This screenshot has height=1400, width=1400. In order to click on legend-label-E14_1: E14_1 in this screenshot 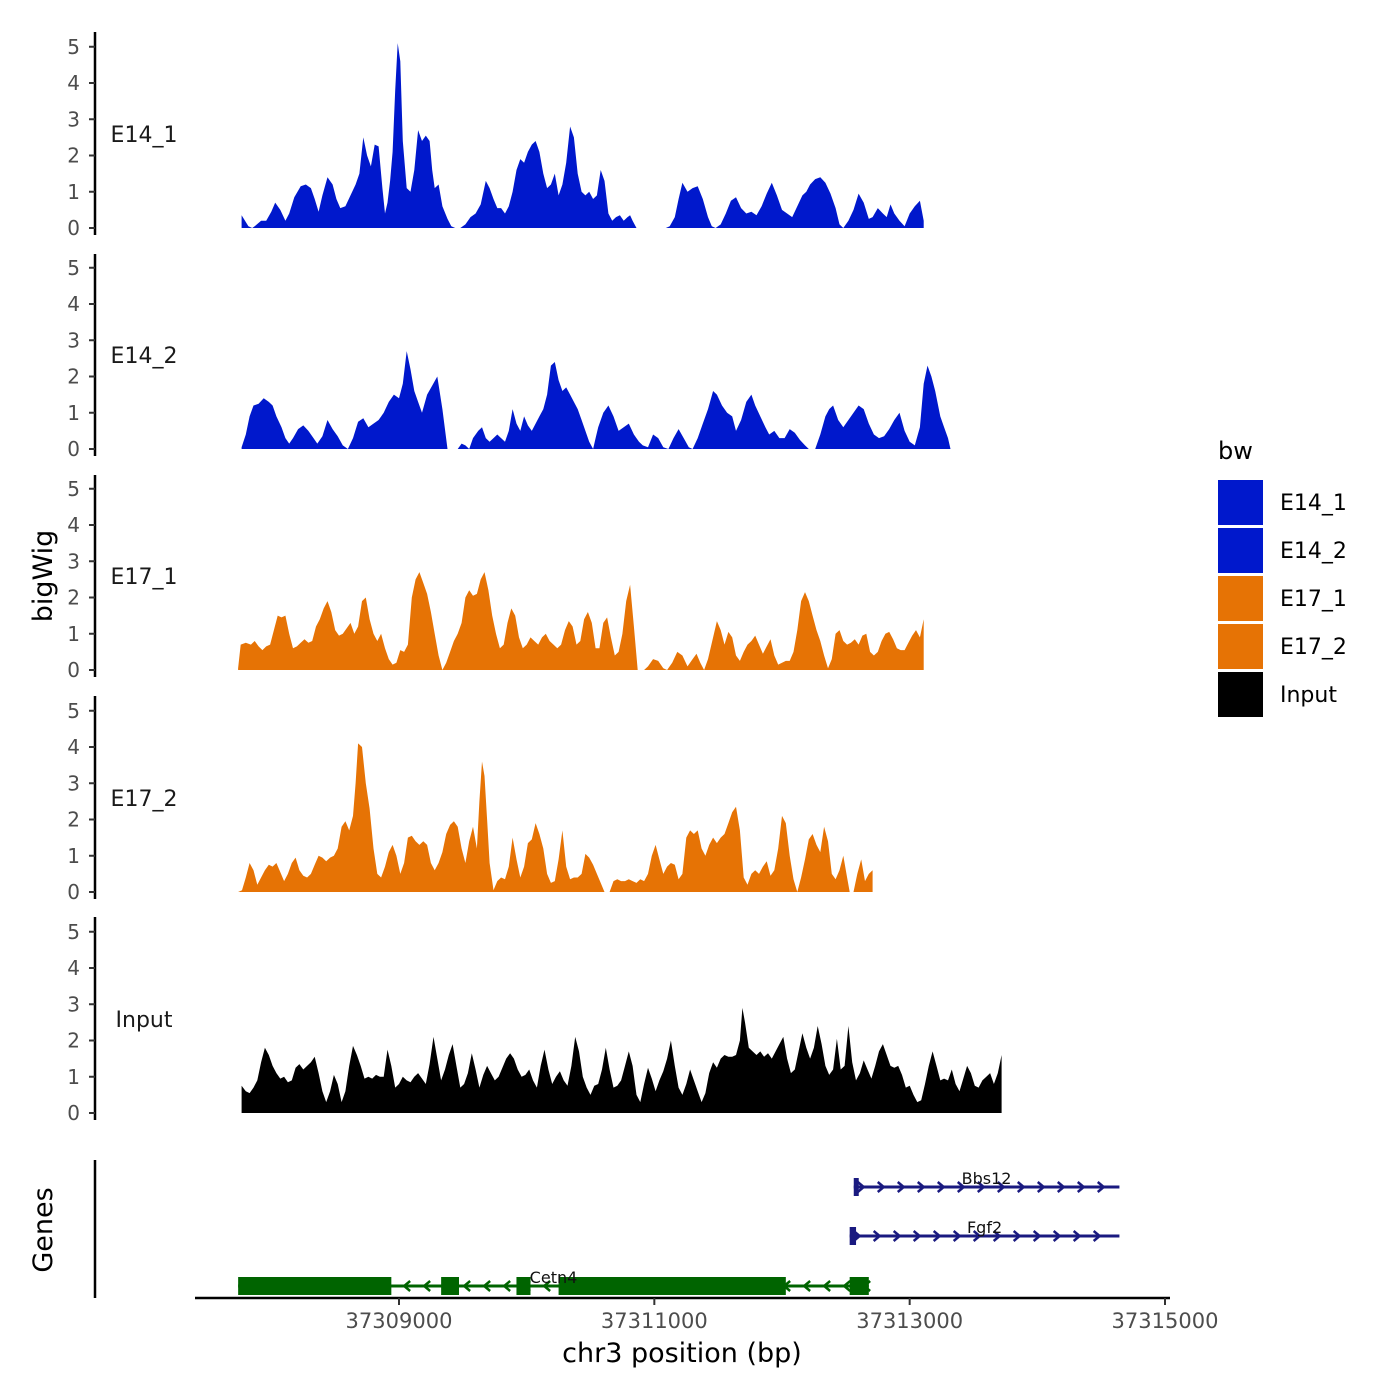, I will do `click(1313, 503)`.